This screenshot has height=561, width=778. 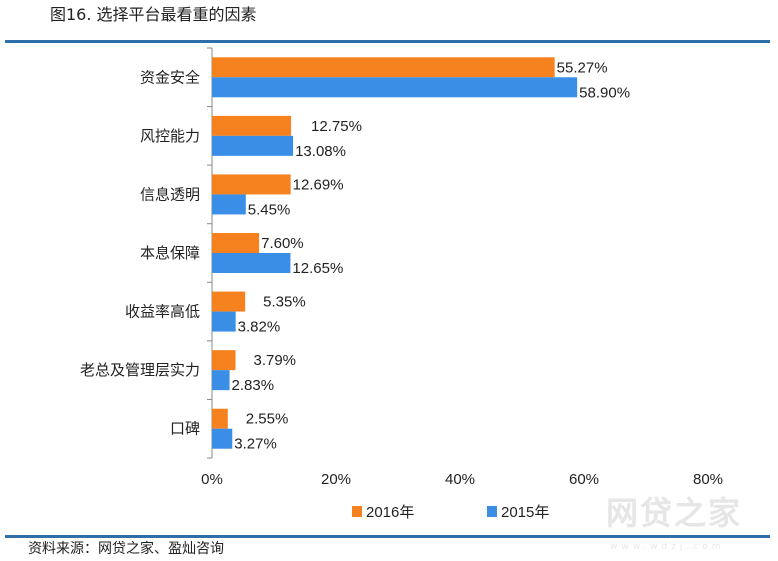 I want to click on data-label: 12.69%, so click(x=318, y=184).